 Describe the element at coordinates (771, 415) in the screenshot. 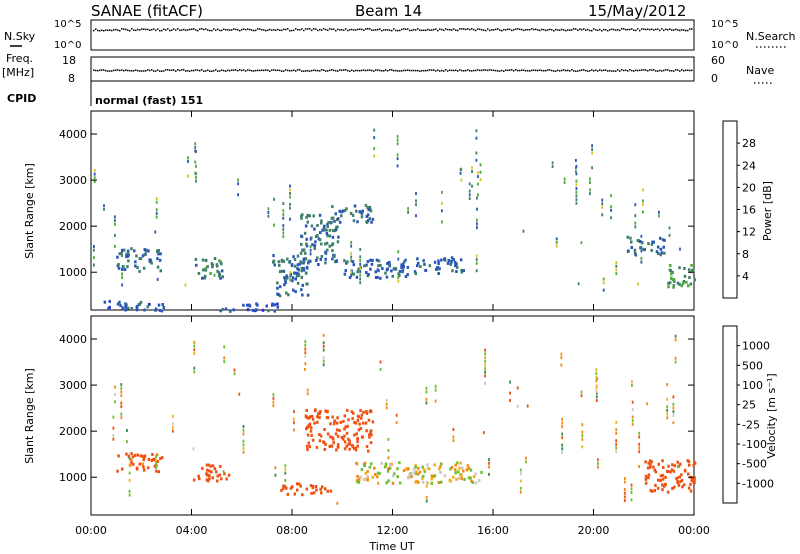

I see `velocity-colorbar-label: Velocity [m s⁻¹]` at that location.